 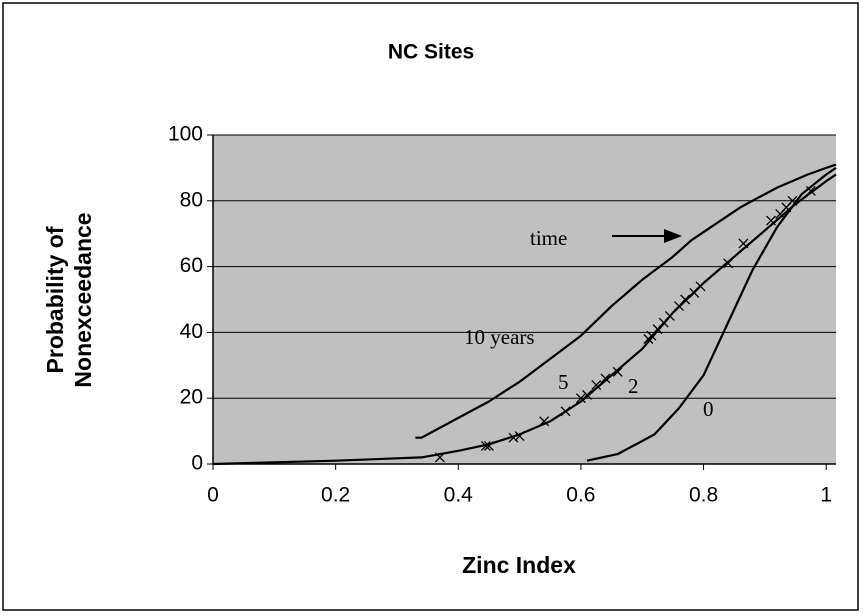 What do you see at coordinates (197, 463) in the screenshot?
I see `y-tick-label: 0` at bounding box center [197, 463].